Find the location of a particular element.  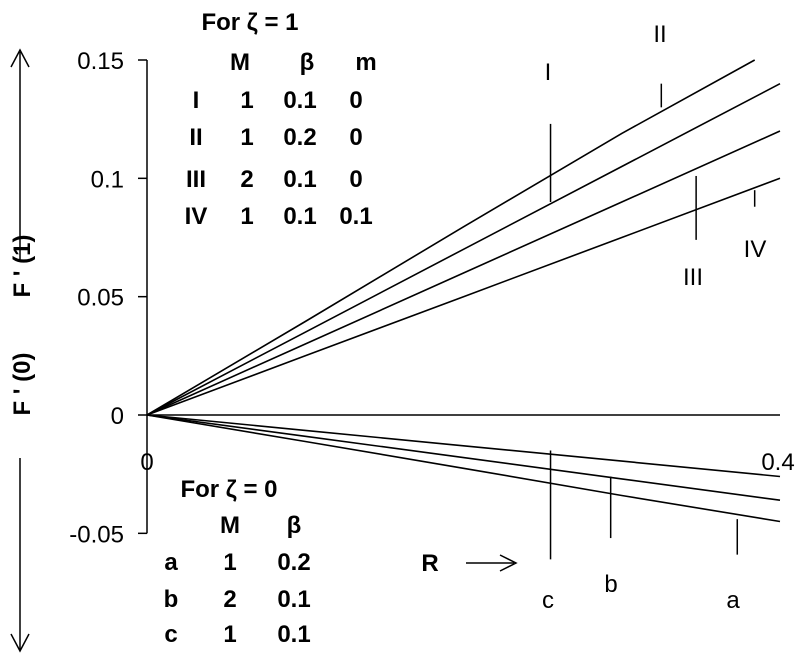

y-tick-label: 0 is located at coordinates (117, 416).